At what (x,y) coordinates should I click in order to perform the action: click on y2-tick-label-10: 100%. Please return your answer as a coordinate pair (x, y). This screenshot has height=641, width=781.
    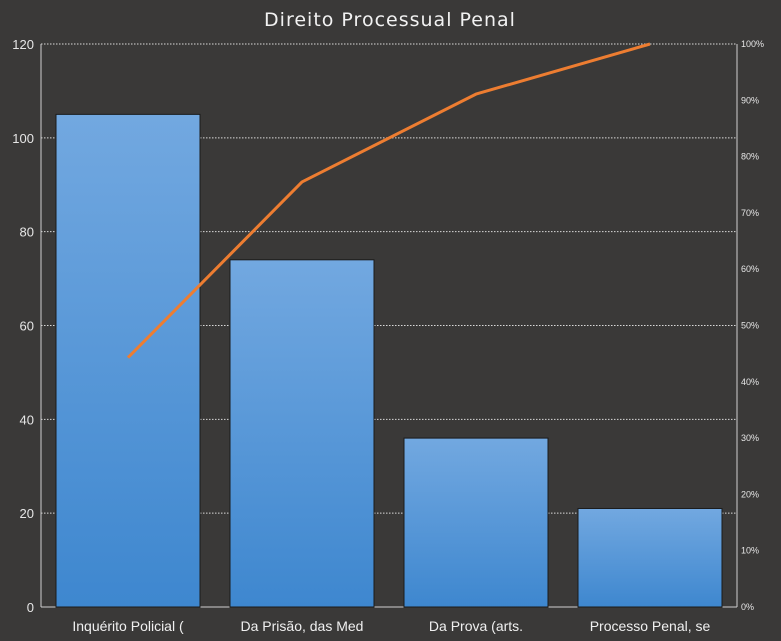
    Looking at the image, I should click on (752, 44).